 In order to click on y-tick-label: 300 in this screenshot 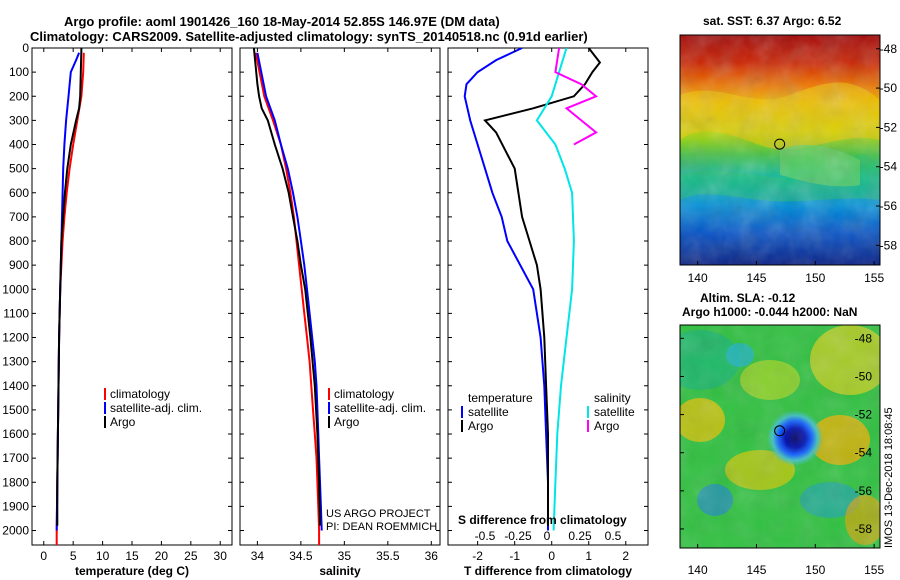, I will do `click(19, 120)`.